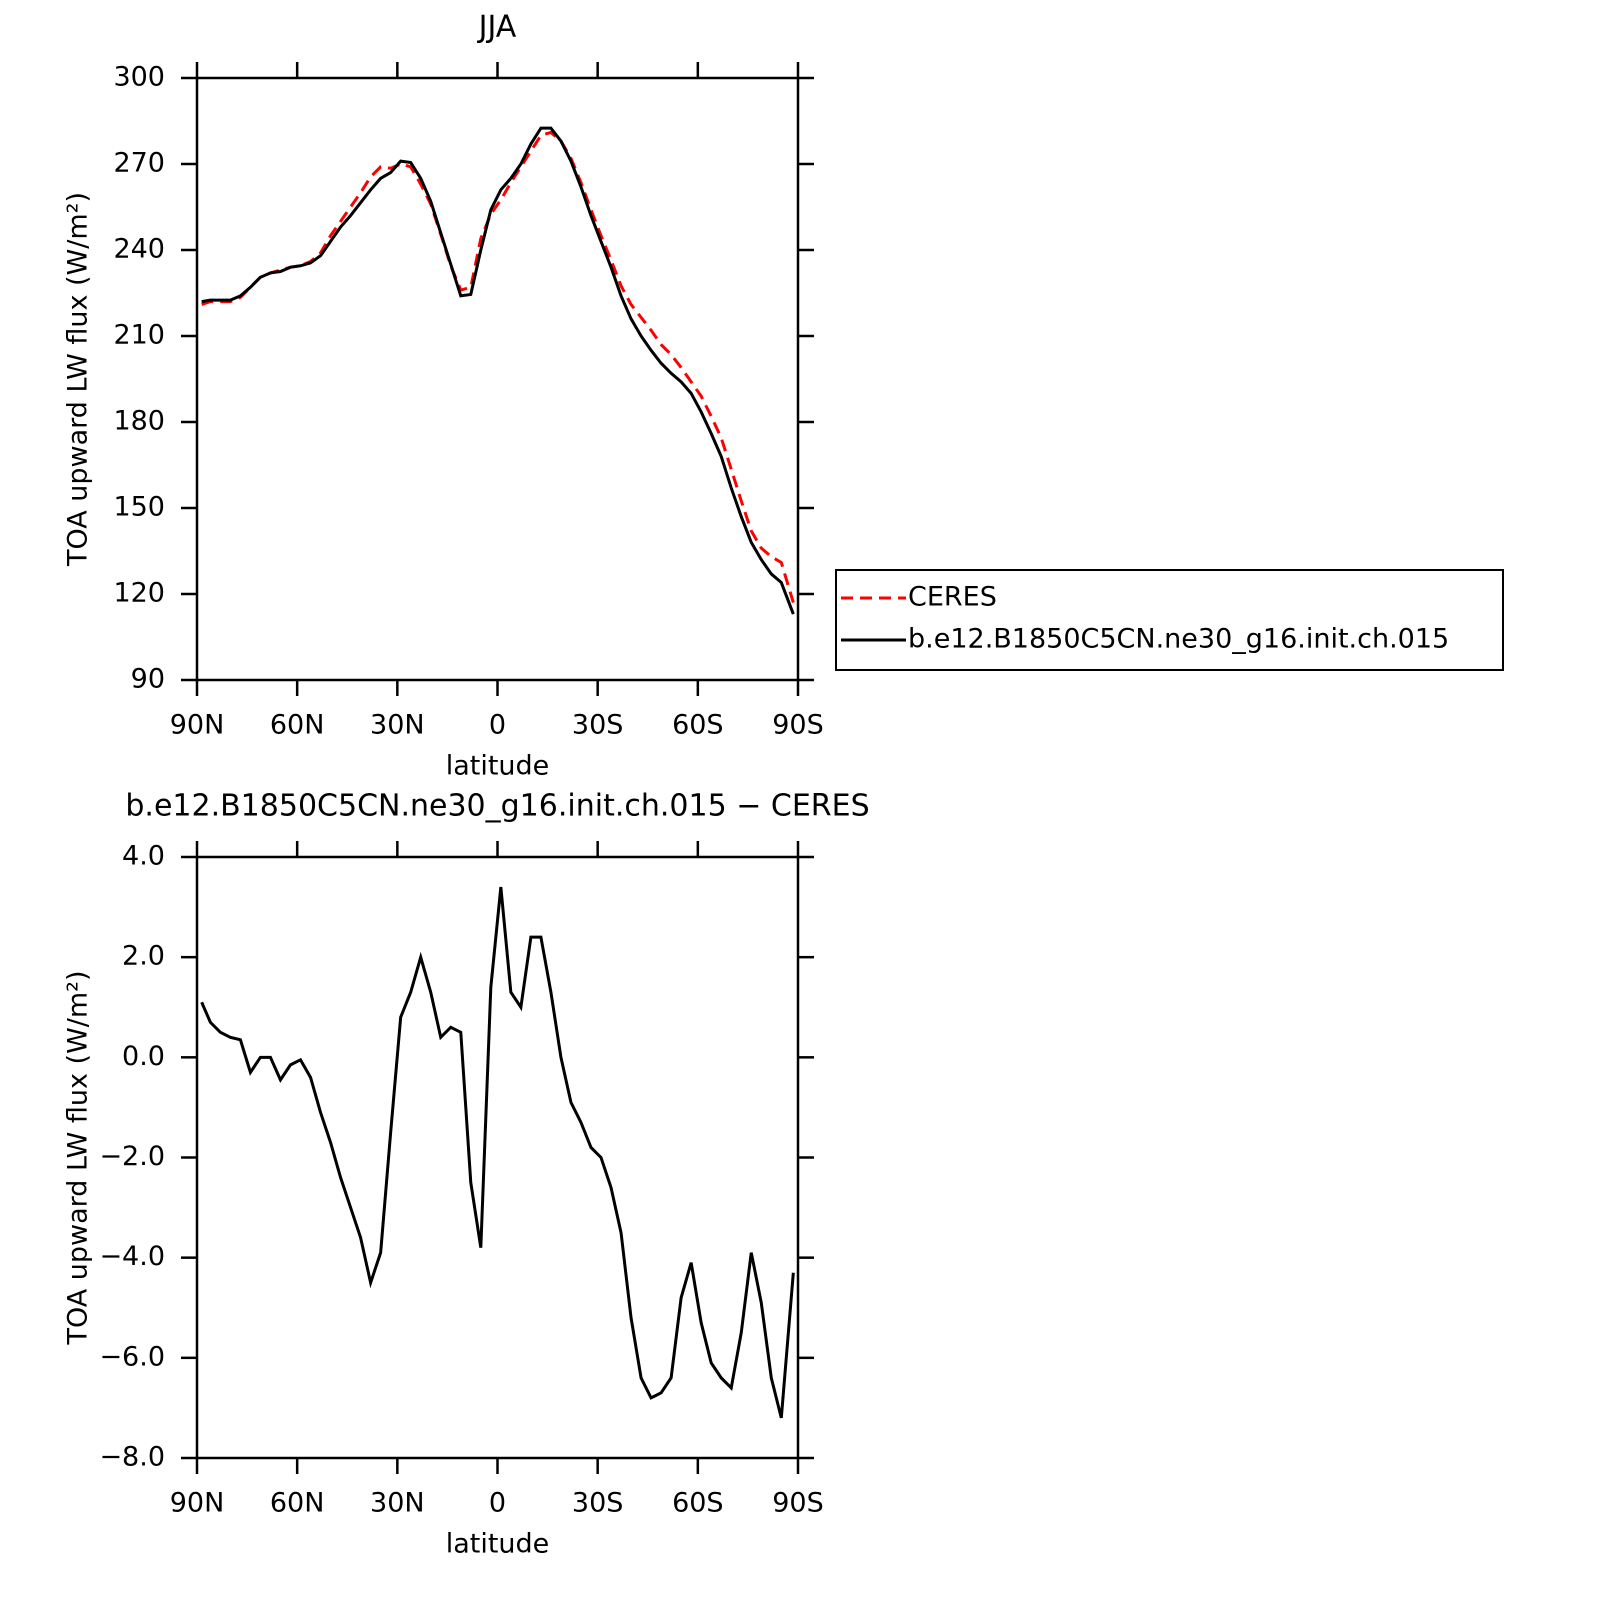 Image resolution: width=1603 pixels, height=1603 pixels. Describe the element at coordinates (143, 1056) in the screenshot. I see `y-tick-label: 0.0` at that location.